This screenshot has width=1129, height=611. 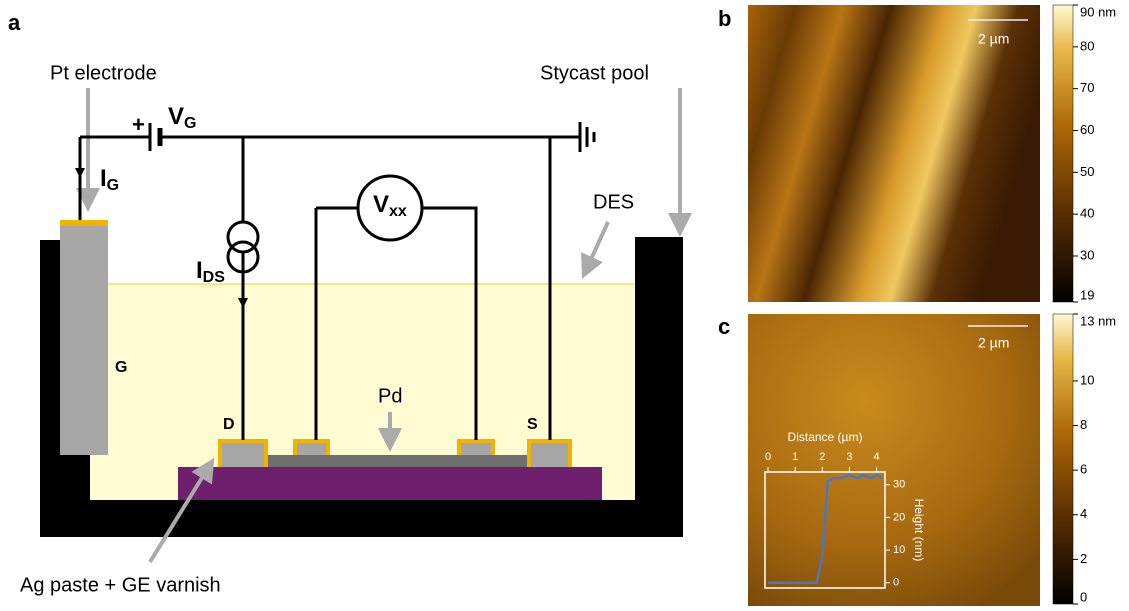 What do you see at coordinates (361, 518) in the screenshot?
I see `floor` at bounding box center [361, 518].